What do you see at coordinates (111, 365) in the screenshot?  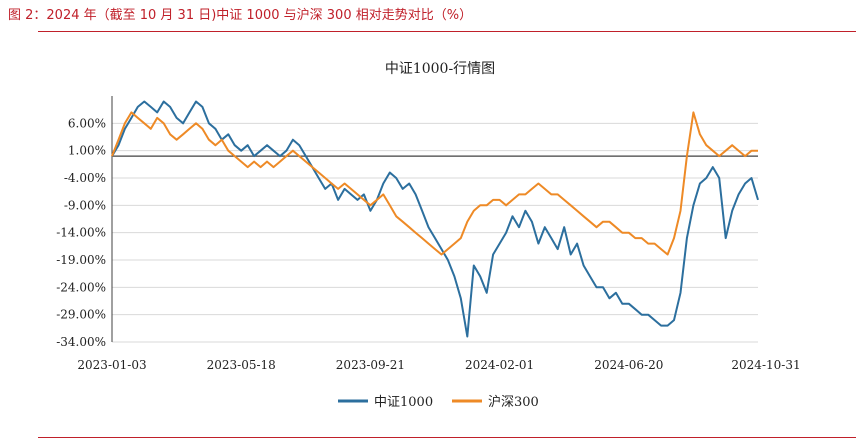 I see `x-tick-label: 2023-01-03` at bounding box center [111, 365].